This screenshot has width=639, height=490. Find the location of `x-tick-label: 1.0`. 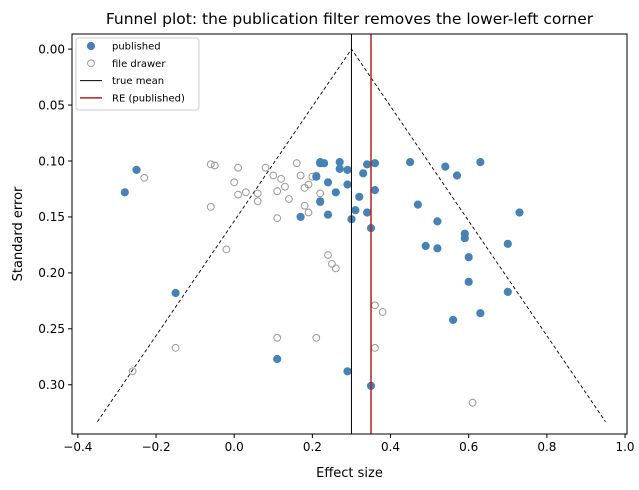

x-tick-label: 1.0 is located at coordinates (624, 447).